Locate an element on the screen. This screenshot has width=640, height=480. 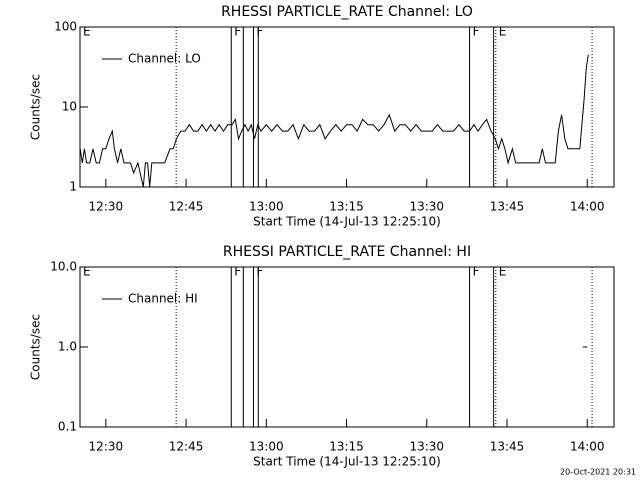
legend-label: Channel: HI is located at coordinates (163, 299).